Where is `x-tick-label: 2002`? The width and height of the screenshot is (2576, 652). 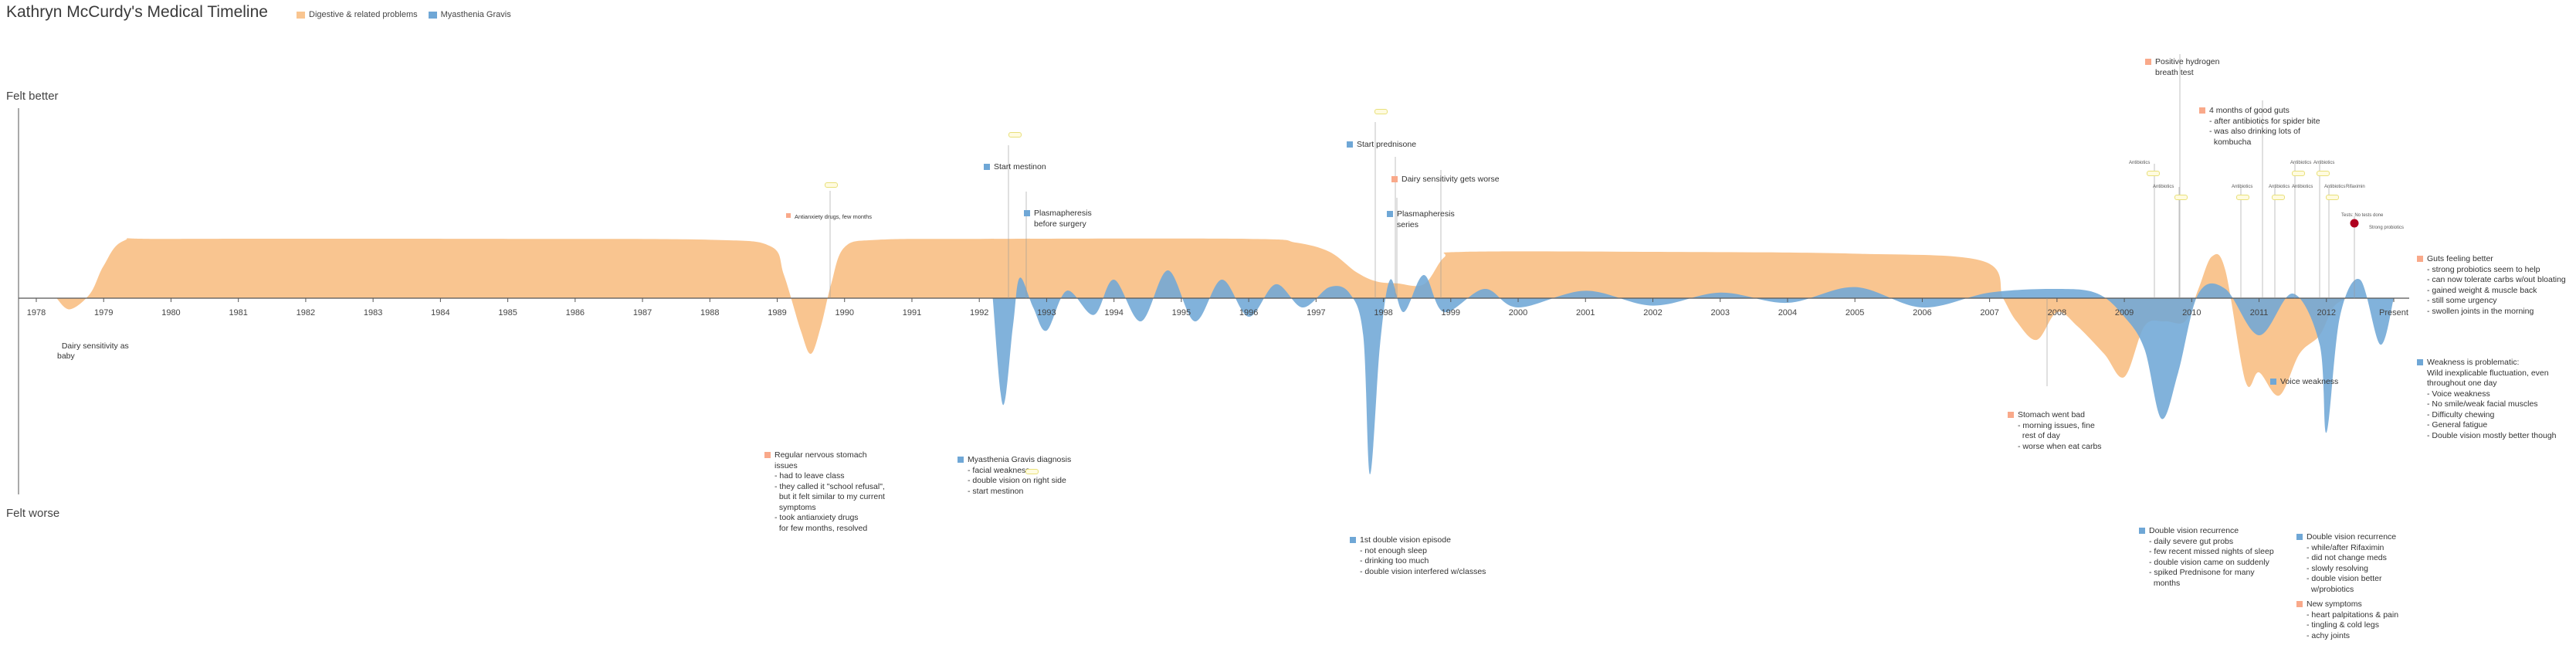
x-tick-label: 2002 is located at coordinates (1652, 313).